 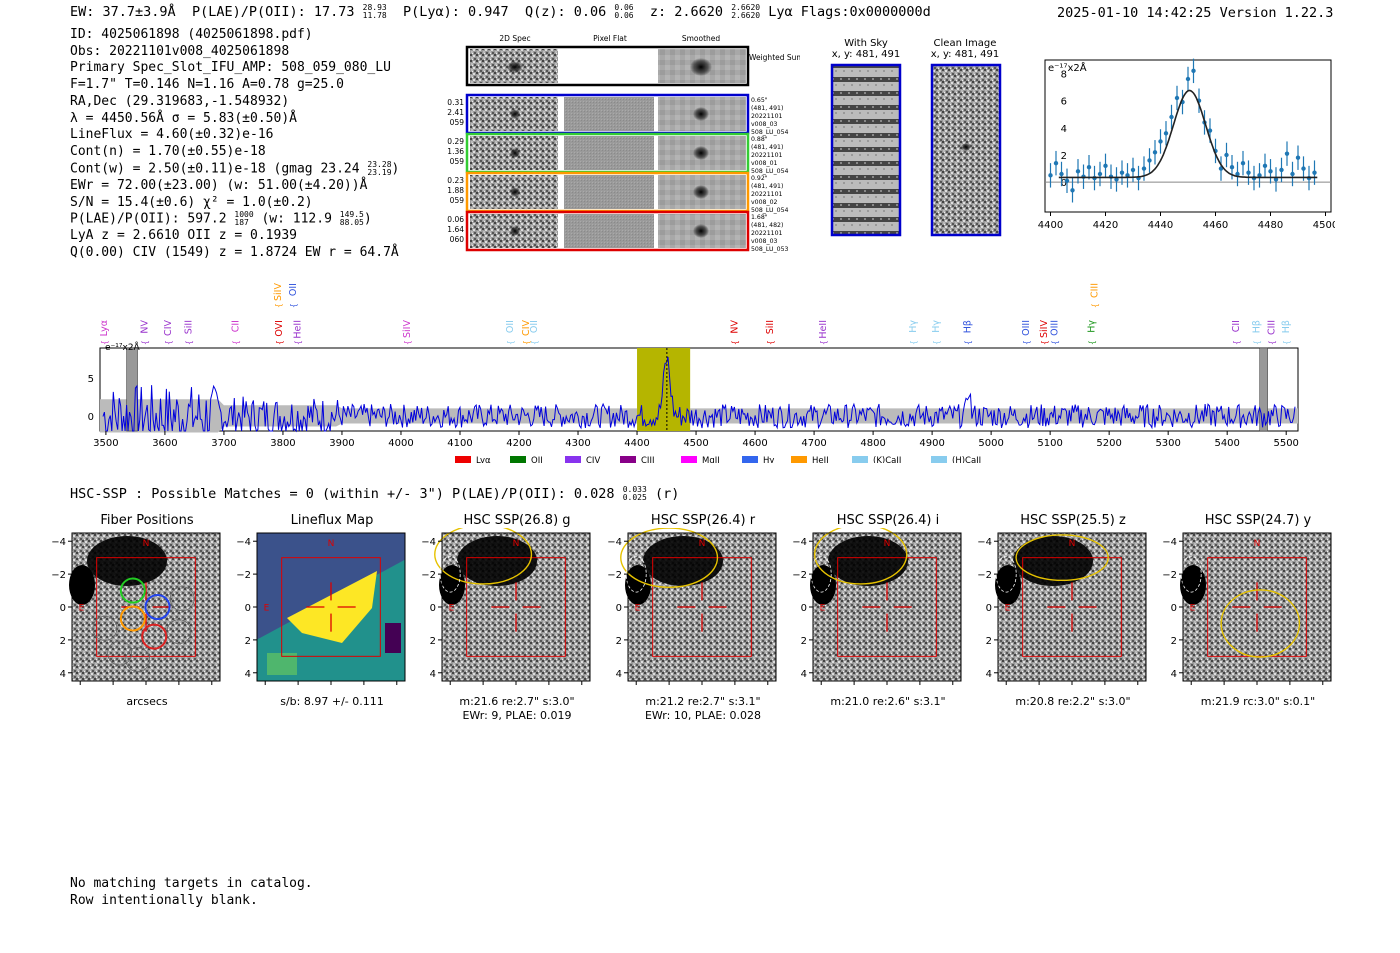 What do you see at coordinates (1170, 575) in the screenshot?
I see `hsc-ytick-label-6-3: −2` at bounding box center [1170, 575].